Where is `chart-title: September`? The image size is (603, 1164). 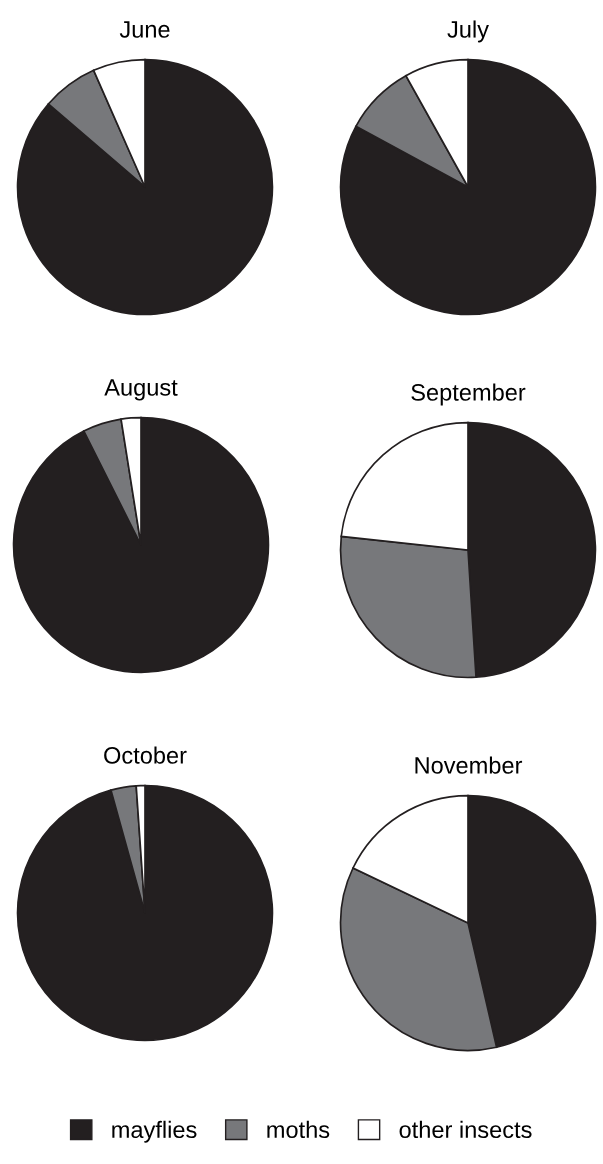
chart-title: September is located at coordinates (468, 394).